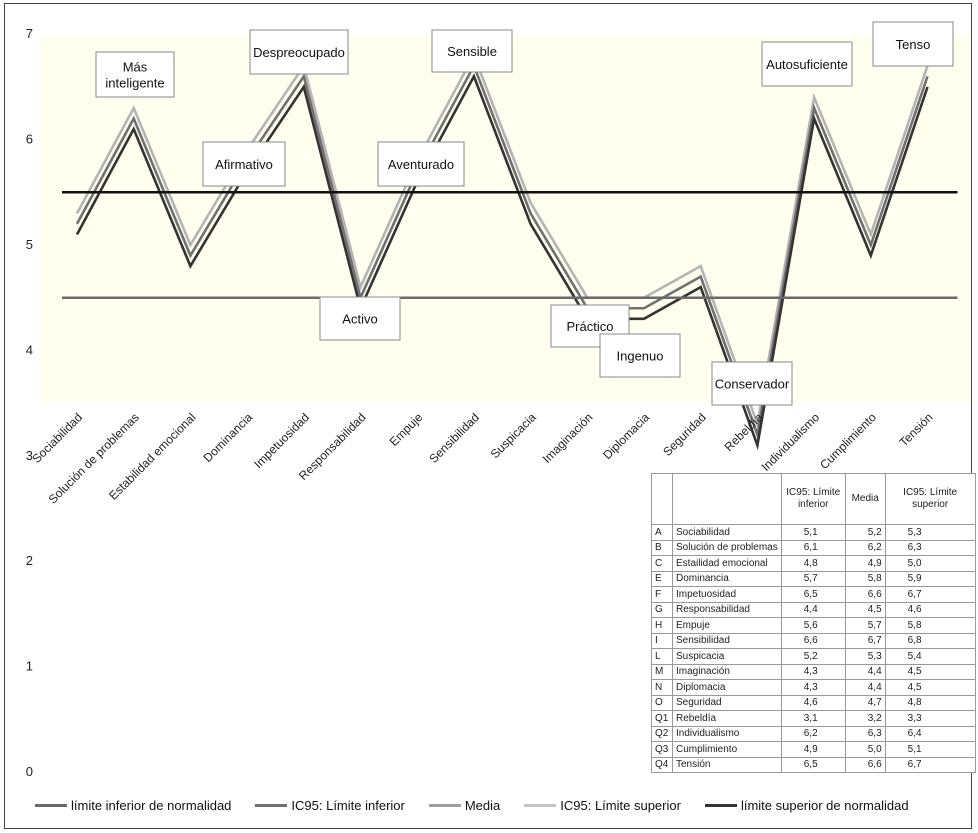  What do you see at coordinates (513, 435) in the screenshot?
I see `category-label-suspicacia: Suspicacia` at bounding box center [513, 435].